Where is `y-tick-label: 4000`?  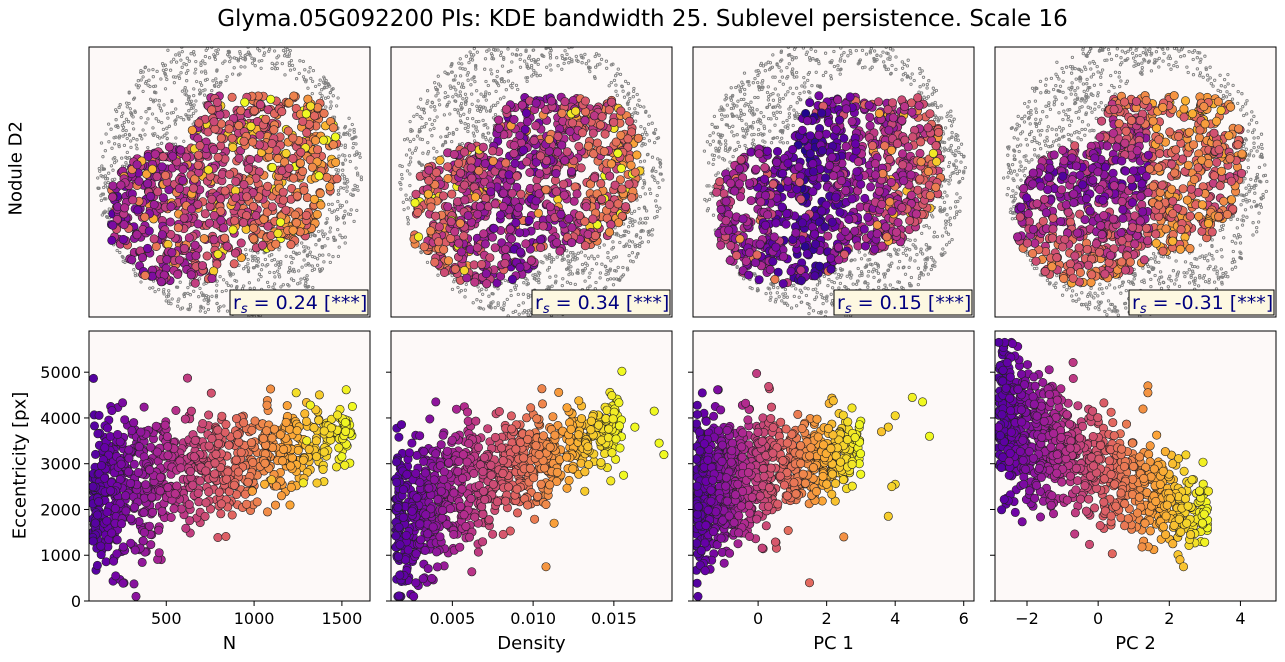
y-tick-label: 4000 is located at coordinates (60, 418).